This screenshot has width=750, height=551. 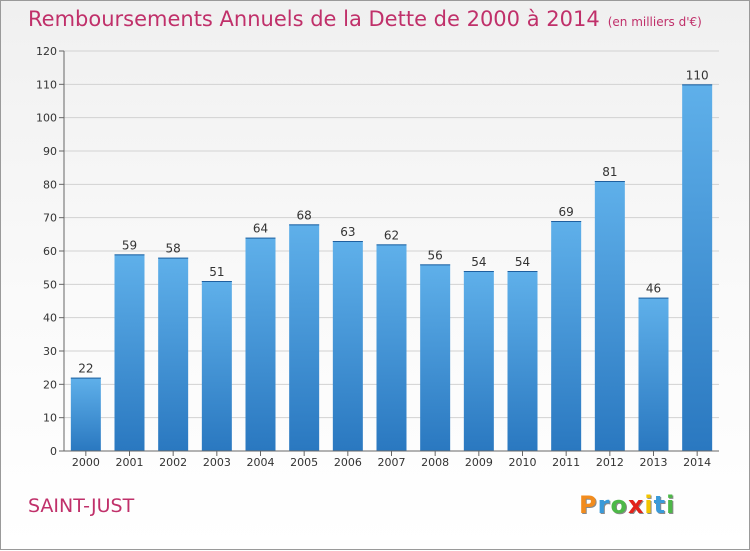 What do you see at coordinates (81, 506) in the screenshot?
I see `commune-name: SAINT-JUST` at bounding box center [81, 506].